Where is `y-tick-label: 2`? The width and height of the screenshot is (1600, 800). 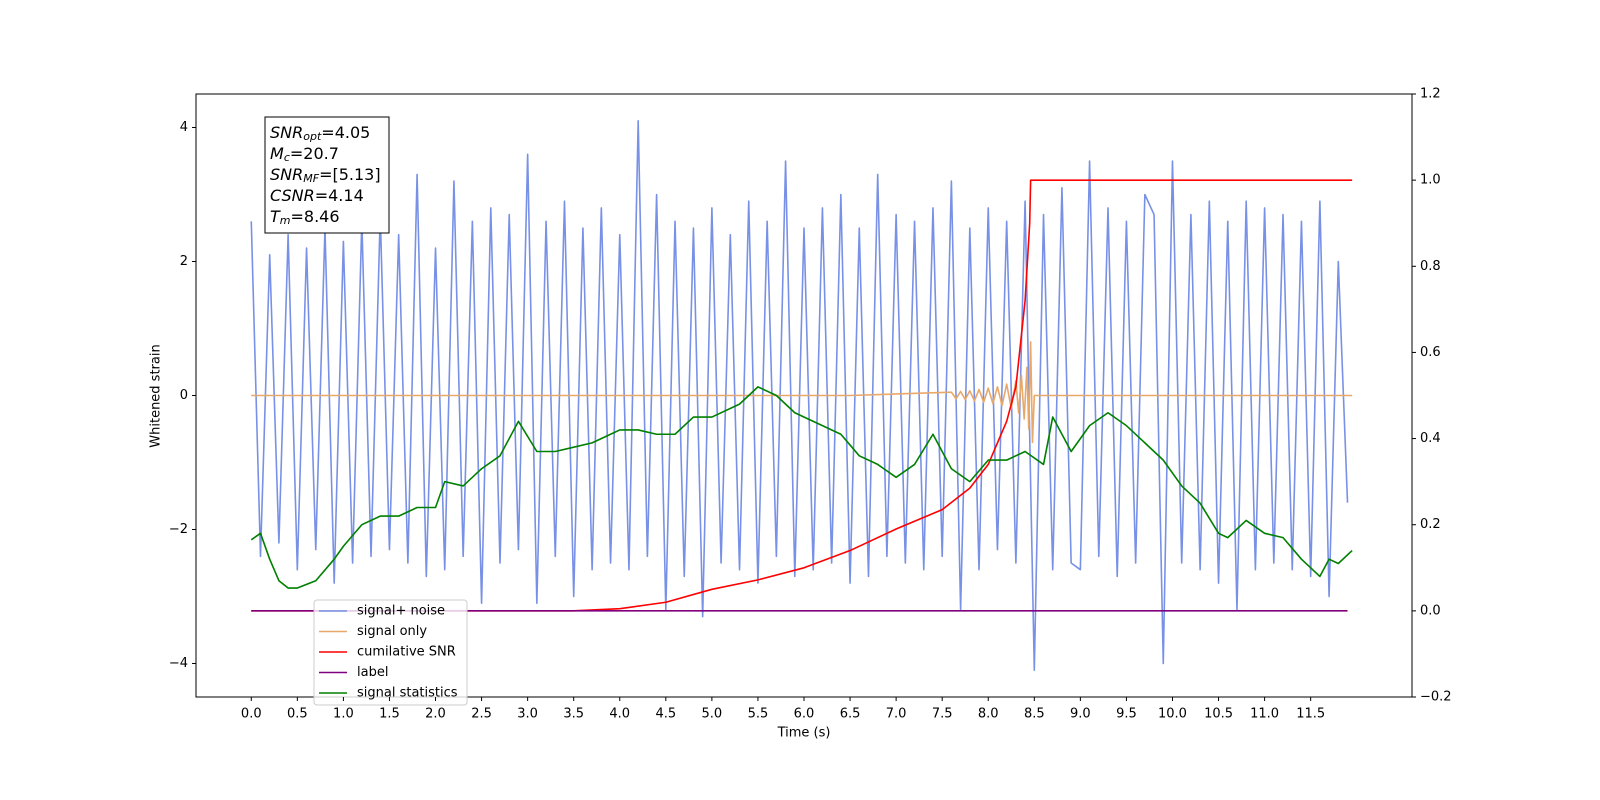 y-tick-label: 2 is located at coordinates (184, 261).